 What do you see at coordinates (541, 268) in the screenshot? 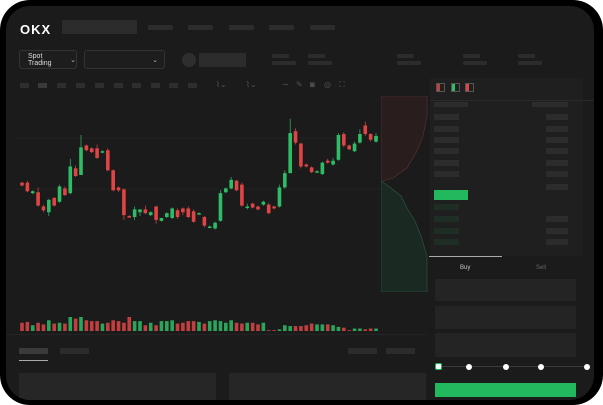
I see `tab-sell: Sell` at bounding box center [541, 268].